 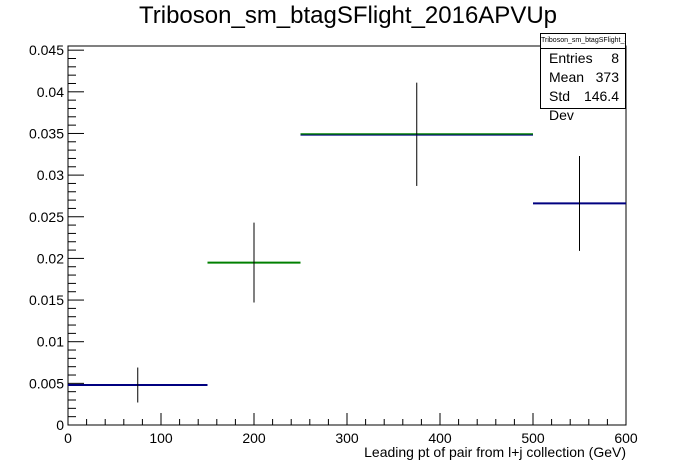 I want to click on x-axis: 0 100 200 300 400 500 600, so click(x=351, y=429).